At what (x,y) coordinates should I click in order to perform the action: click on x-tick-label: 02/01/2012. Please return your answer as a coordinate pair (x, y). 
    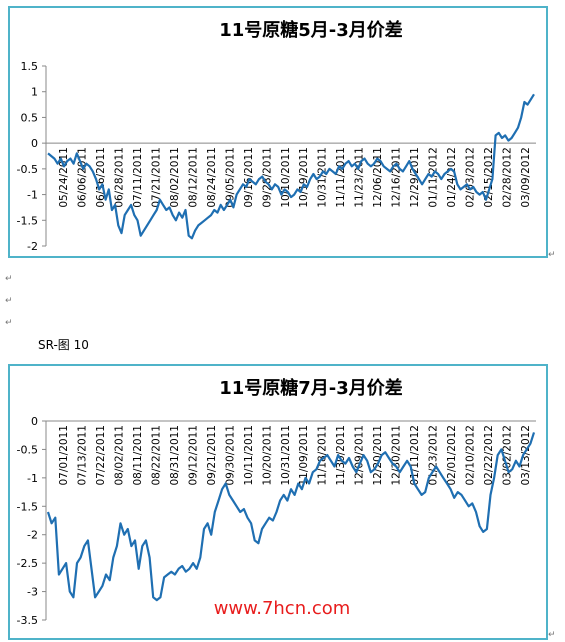
    Looking at the image, I should click on (452, 455).